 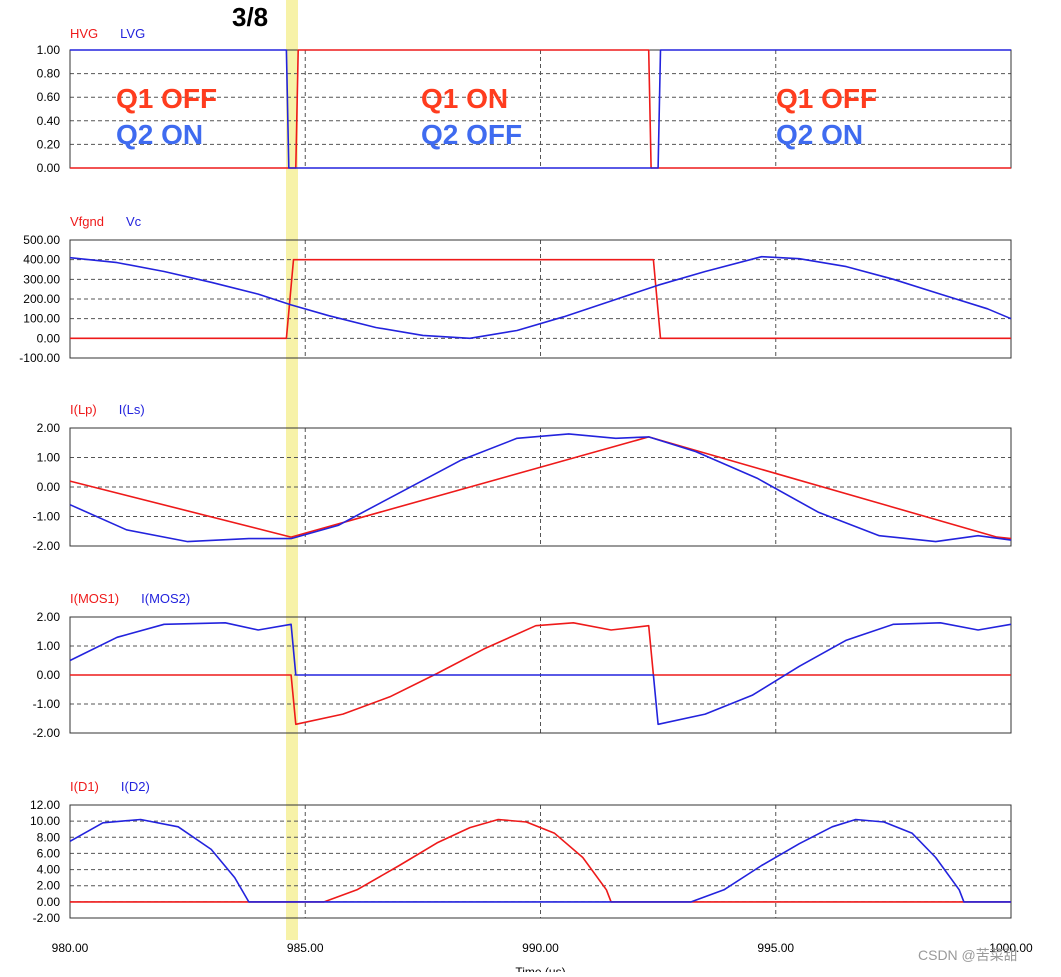 I want to click on panel-3: 2.00 1.00 0.00 -1.00 -2.00 I(Lp) I(Ls), so click(x=522, y=477).